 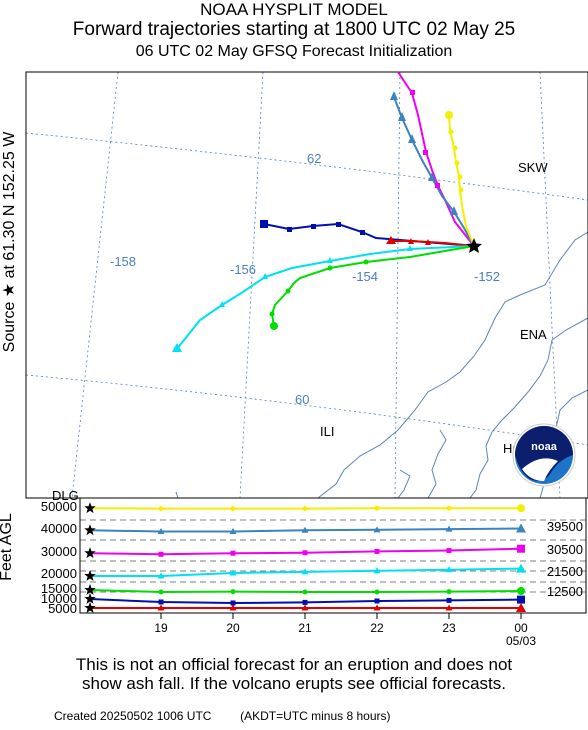 I want to click on station-skw: SKW, so click(x=533, y=167).